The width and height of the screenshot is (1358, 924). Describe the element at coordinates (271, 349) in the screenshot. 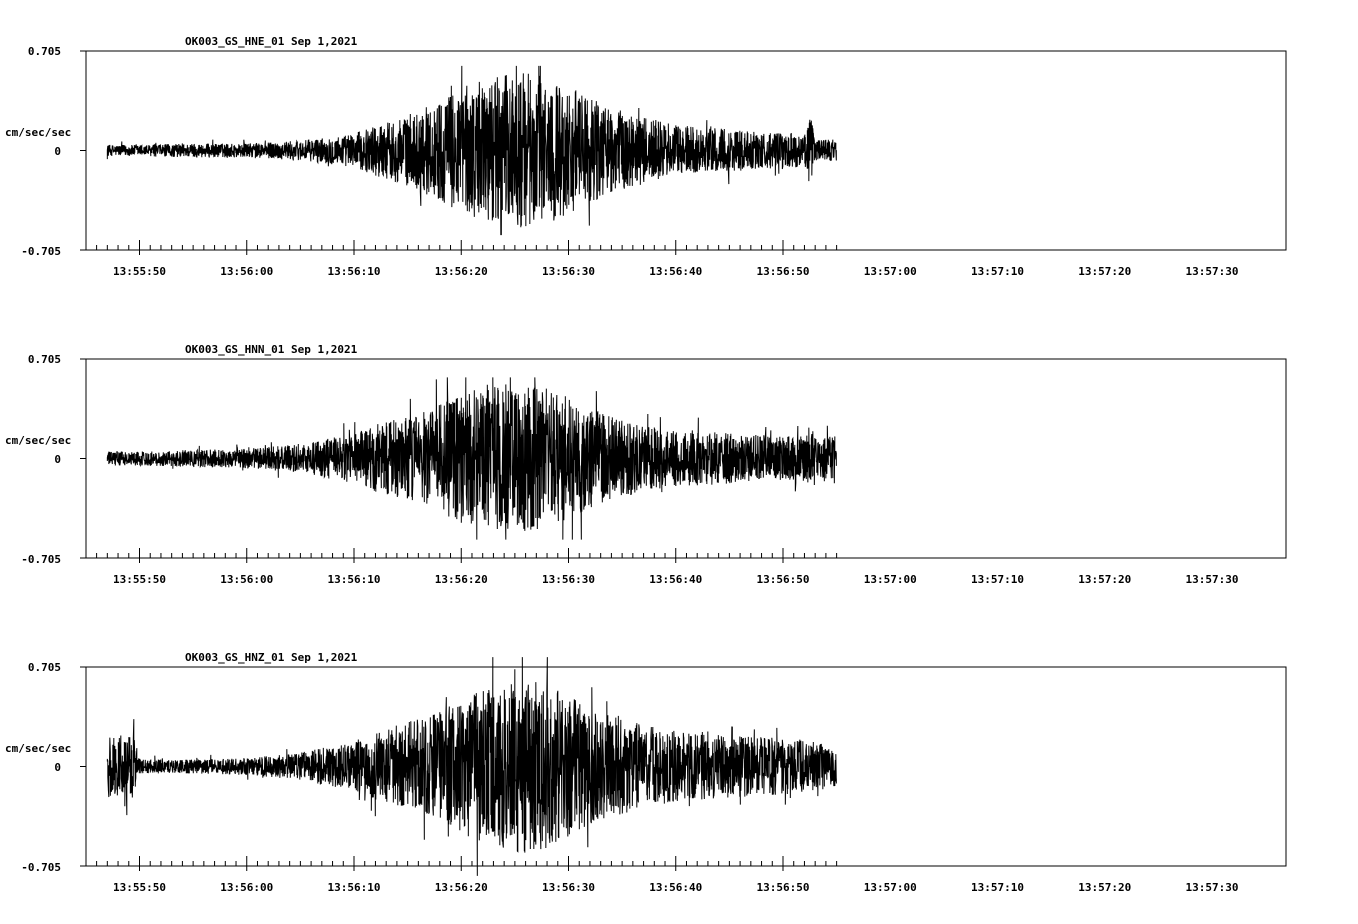

I see `panel-title: OK003_GS_HNN_01 Sep 1,2021` at that location.